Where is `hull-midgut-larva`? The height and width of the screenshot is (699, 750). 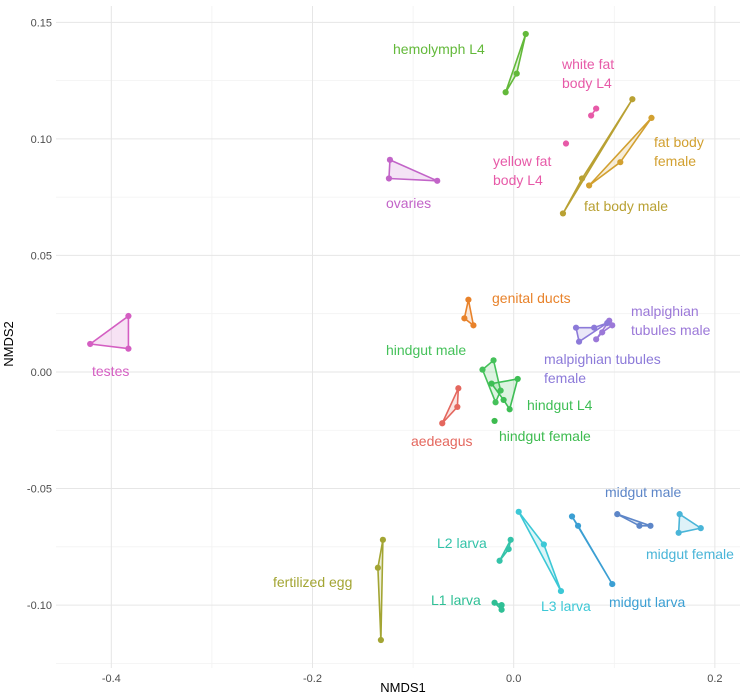
hull-midgut-larva is located at coordinates (592, 550).